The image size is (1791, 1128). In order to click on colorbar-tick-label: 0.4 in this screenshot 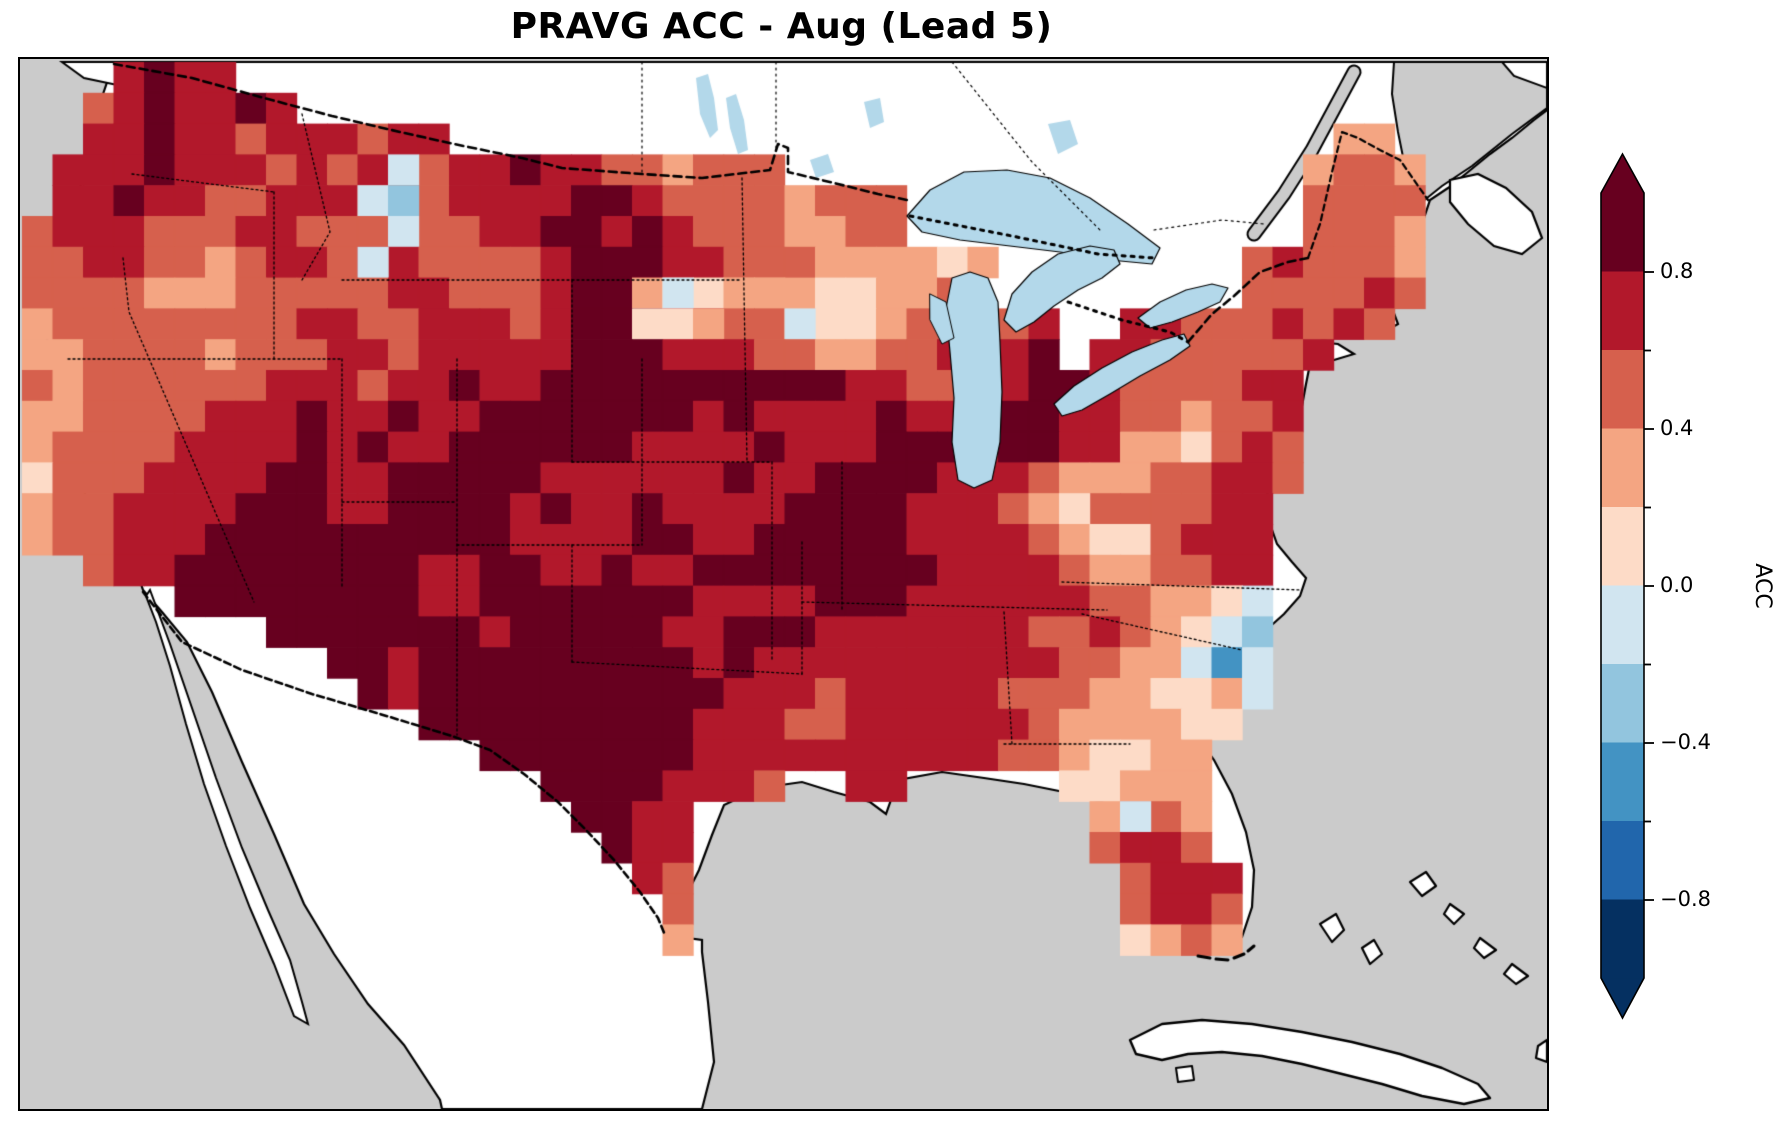, I will do `click(1676, 428)`.